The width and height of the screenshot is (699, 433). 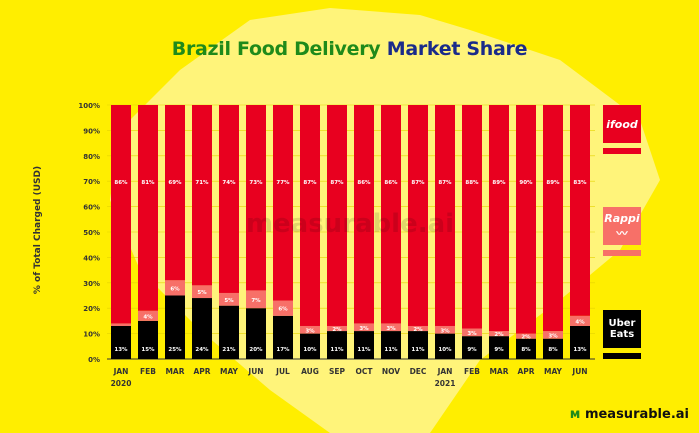 I want to click on y-tick-label: 20%, so click(x=91, y=309).